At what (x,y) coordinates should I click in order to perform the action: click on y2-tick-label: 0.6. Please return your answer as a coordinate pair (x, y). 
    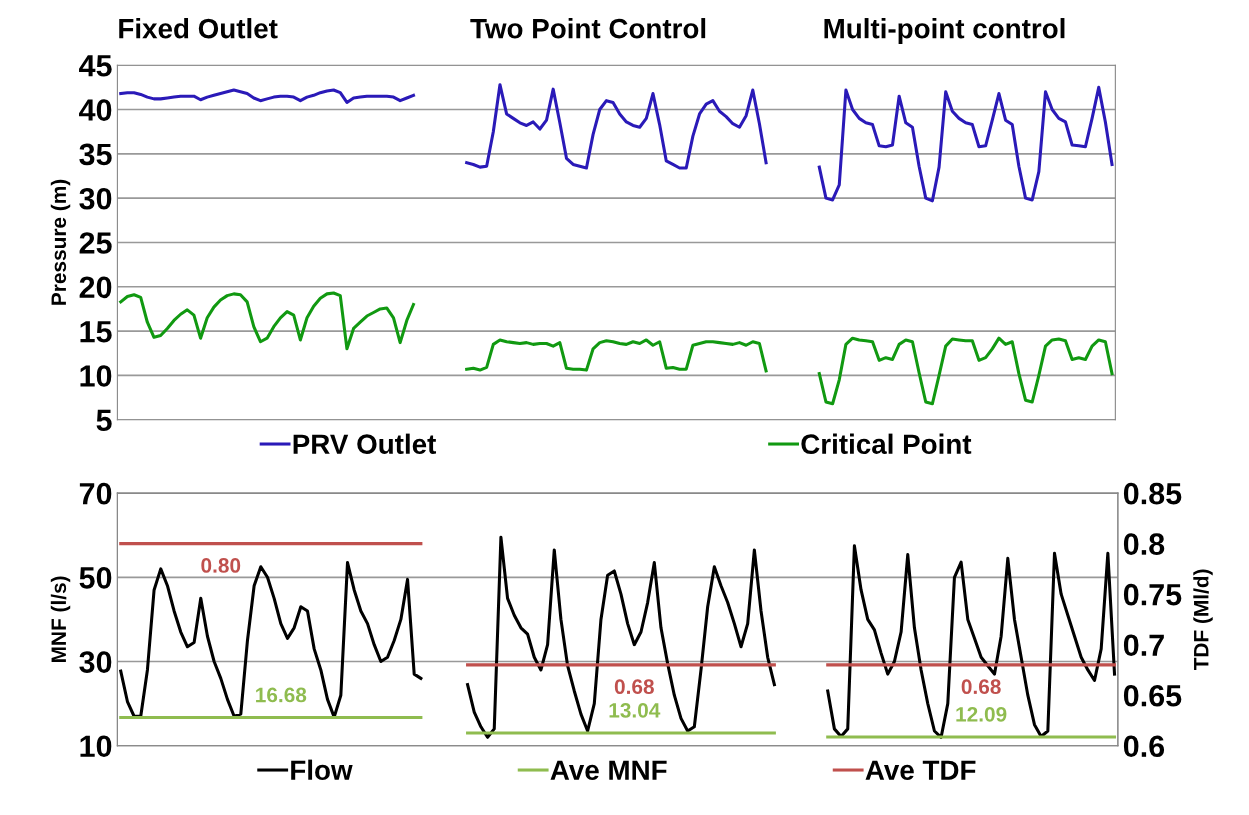
    Looking at the image, I should click on (1144, 746).